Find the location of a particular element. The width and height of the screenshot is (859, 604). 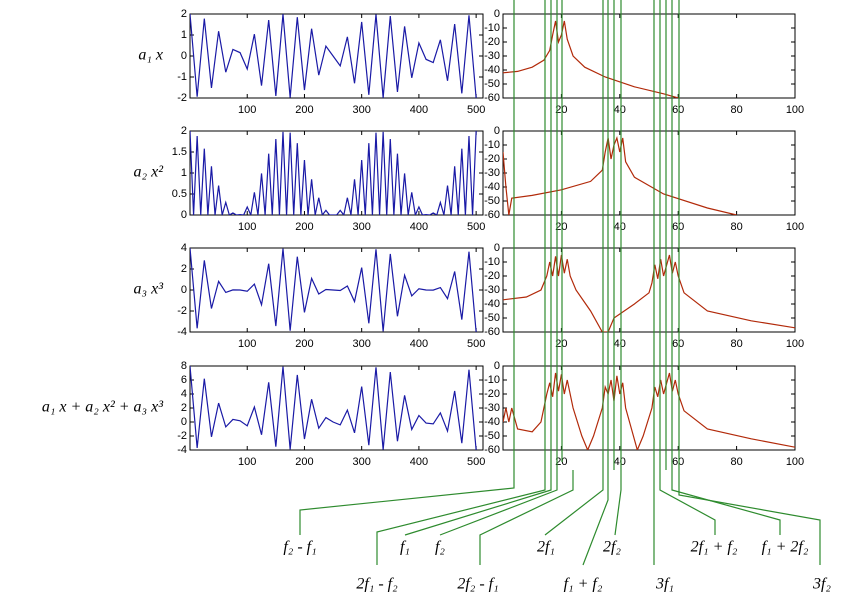

panel: -4 -2 0 2 4 100 200 300 400 500 a₃ x³ is located at coordinates (310, 296).